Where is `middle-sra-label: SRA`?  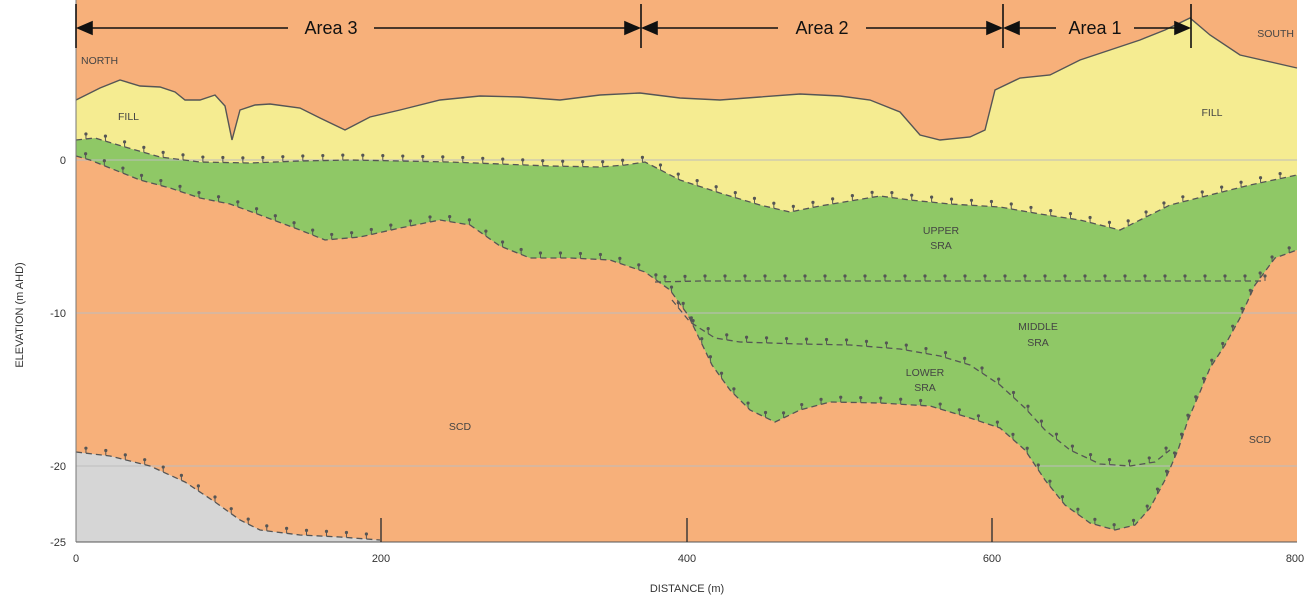
middle-sra-label: SRA is located at coordinates (1038, 343).